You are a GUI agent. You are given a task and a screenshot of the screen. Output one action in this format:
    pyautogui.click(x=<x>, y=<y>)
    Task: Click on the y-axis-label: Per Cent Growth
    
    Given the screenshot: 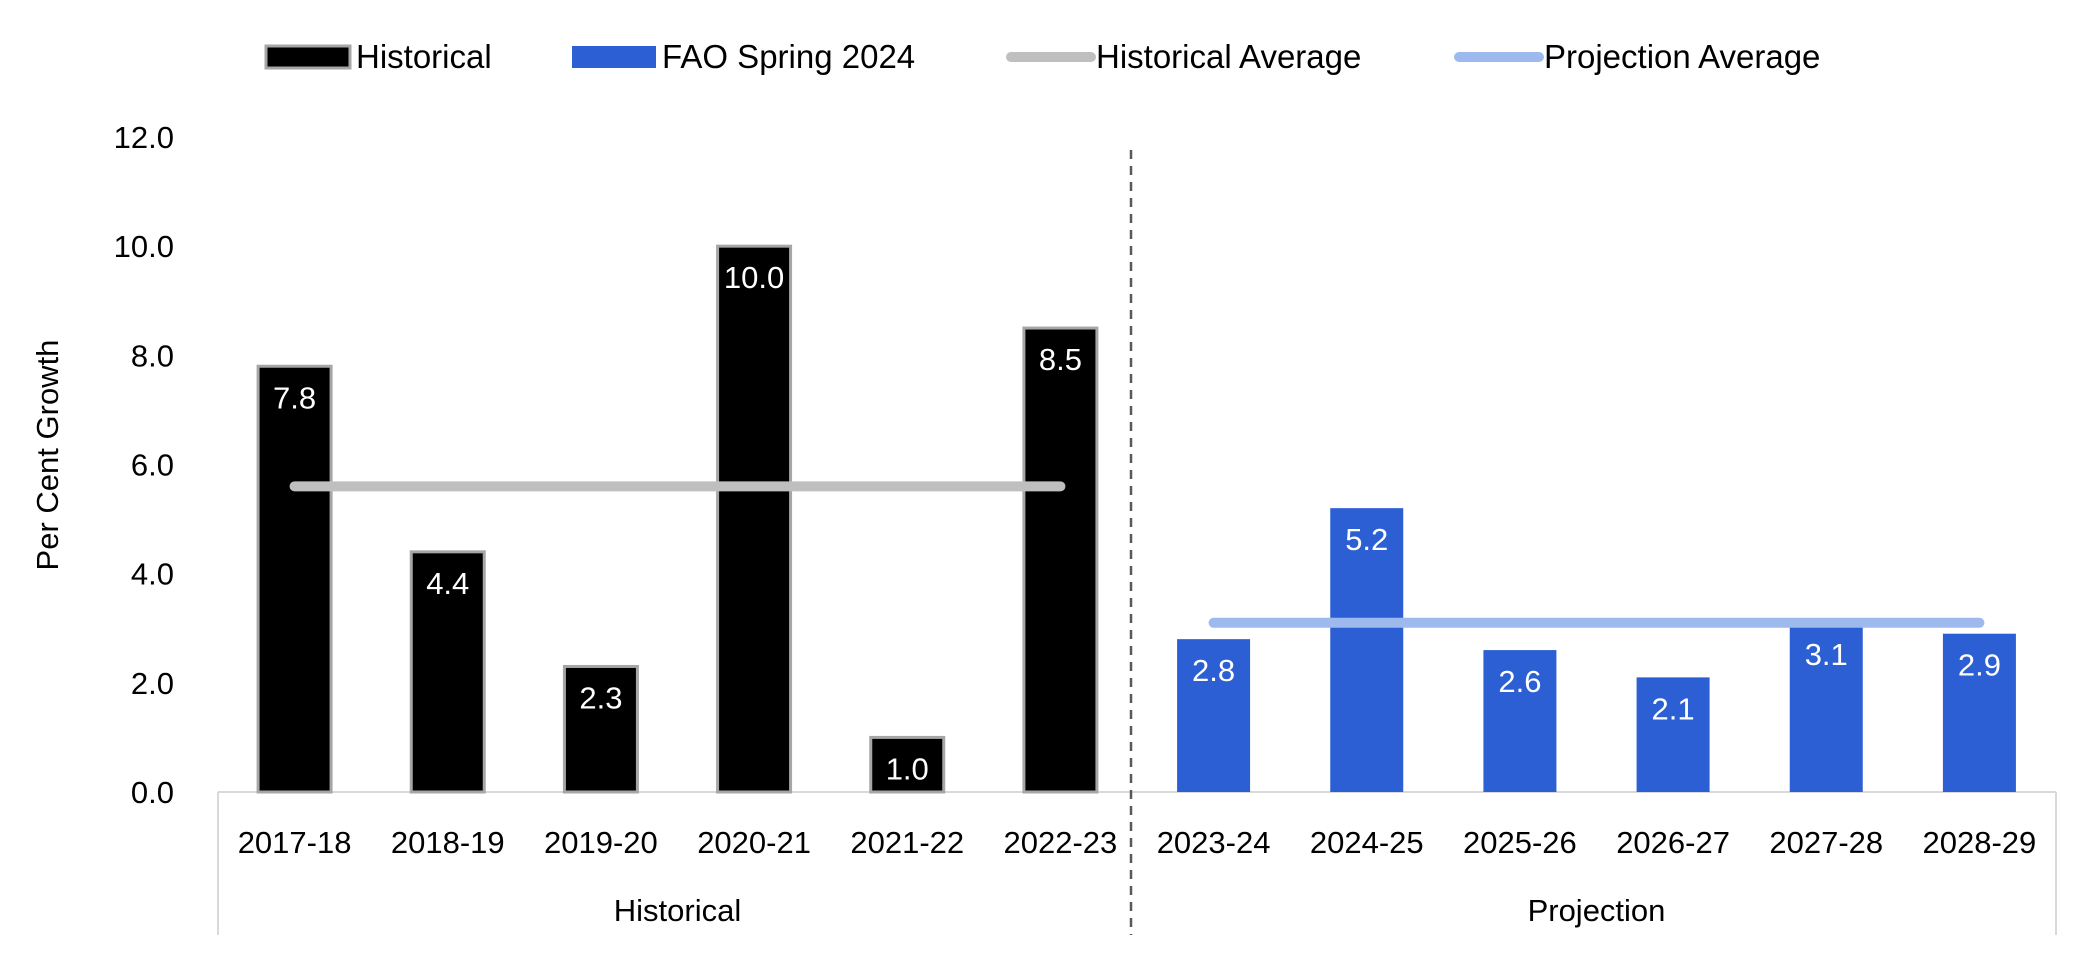 What is the action you would take?
    pyautogui.click(x=47, y=455)
    